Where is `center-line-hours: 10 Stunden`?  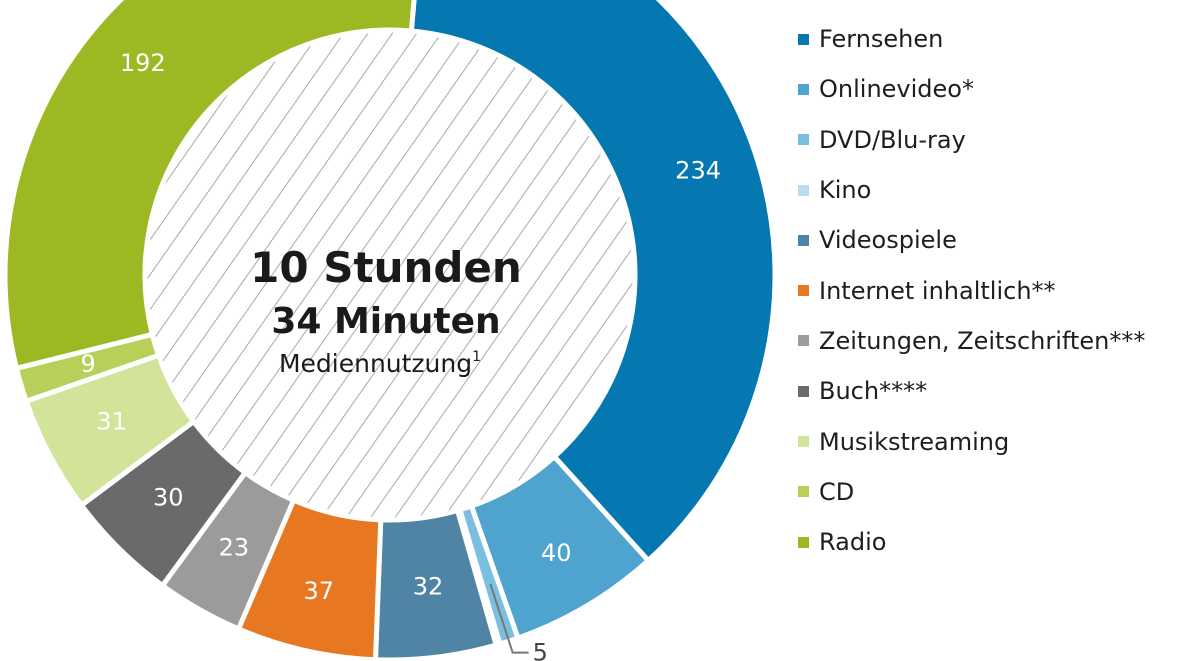
center-line-hours: 10 Stunden is located at coordinates (386, 267).